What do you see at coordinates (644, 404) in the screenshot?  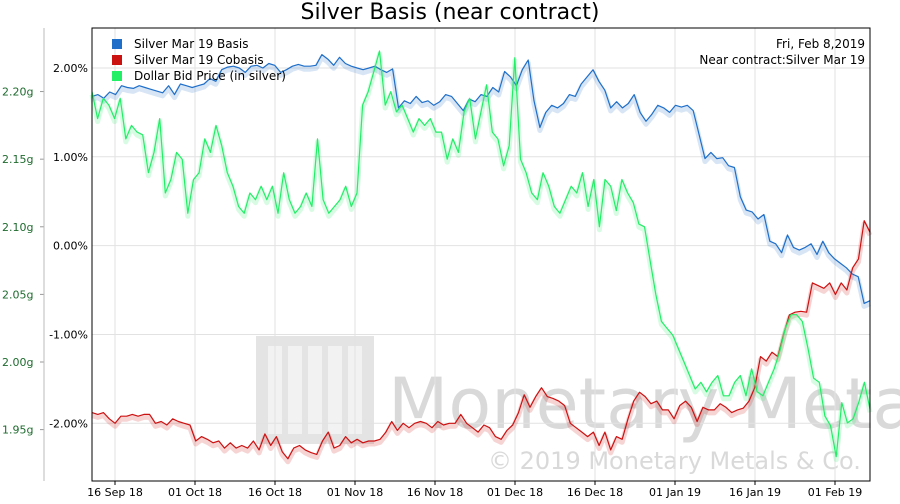 I see `watermark-brand: Monetary Metals` at bounding box center [644, 404].